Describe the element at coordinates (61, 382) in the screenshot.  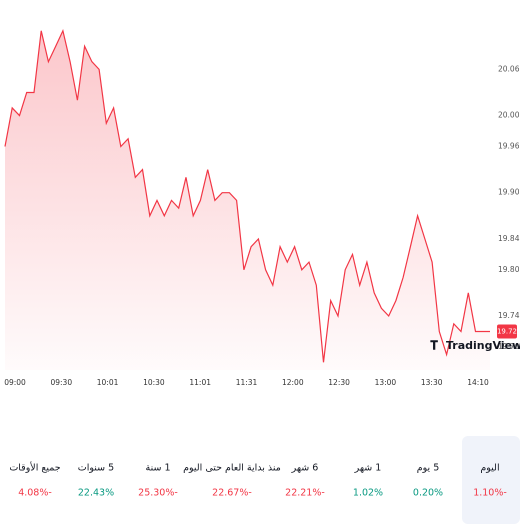
I see `x-tick-label: 09:30` at that location.